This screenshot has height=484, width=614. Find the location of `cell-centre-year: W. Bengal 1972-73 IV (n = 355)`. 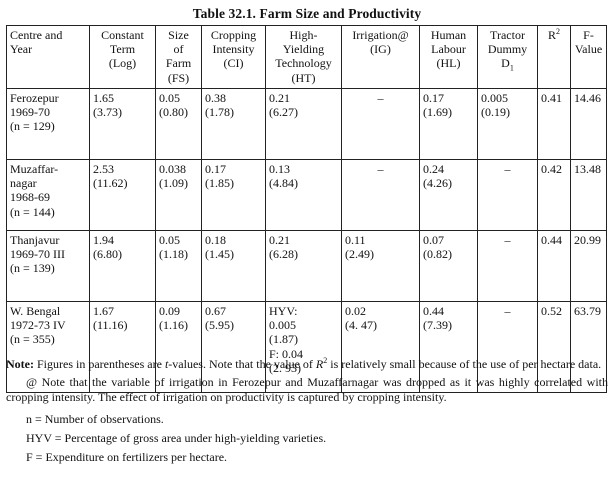

cell-centre-year: W. Bengal 1972-73 IV (n = 355) is located at coordinates (48, 347).